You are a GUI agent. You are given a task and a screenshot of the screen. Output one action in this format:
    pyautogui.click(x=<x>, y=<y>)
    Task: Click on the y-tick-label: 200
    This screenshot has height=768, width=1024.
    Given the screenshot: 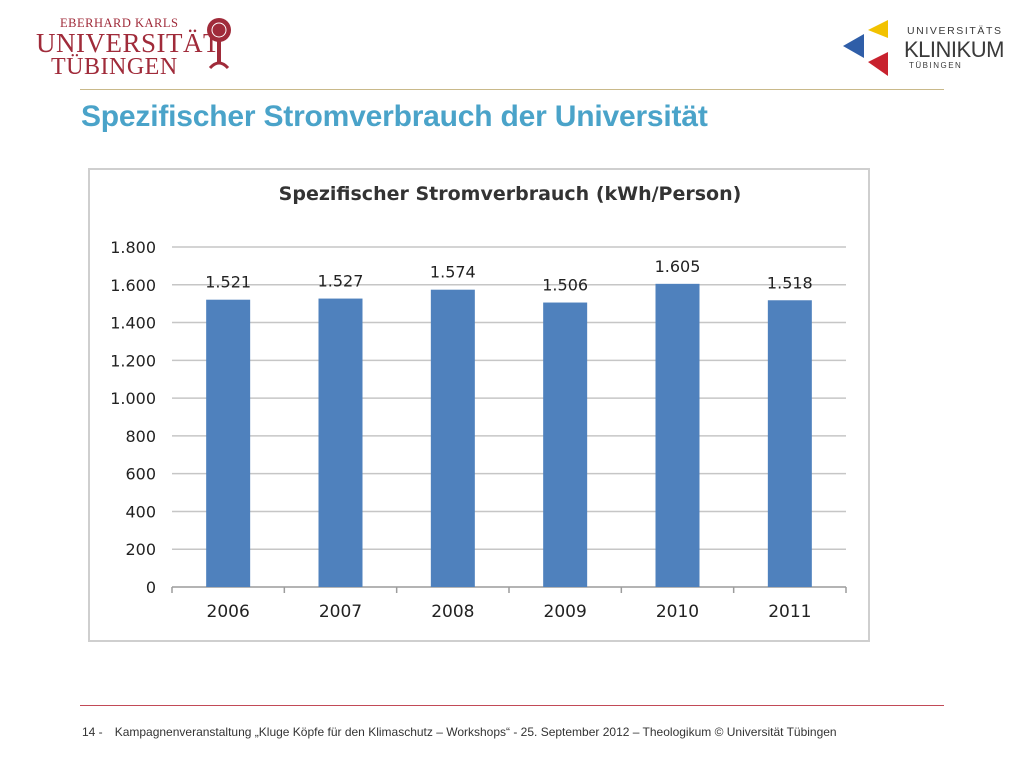 What is the action you would take?
    pyautogui.click(x=140, y=549)
    